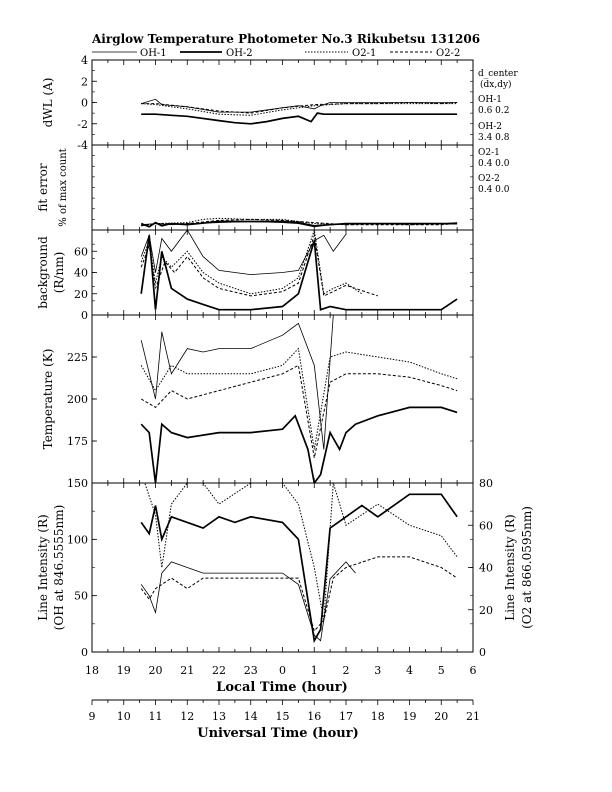 This screenshot has width=612, height=792. What do you see at coordinates (43, 187) in the screenshot?
I see `y-axis-label-fit_error: fit error` at bounding box center [43, 187].